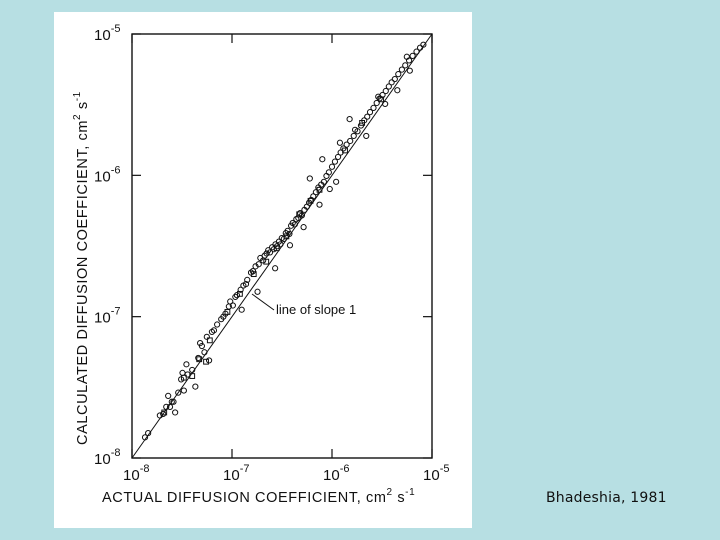 This screenshot has width=720, height=540. Describe the element at coordinates (410, 492) in the screenshot. I see `x-axis-title-sup2: -1` at that location.